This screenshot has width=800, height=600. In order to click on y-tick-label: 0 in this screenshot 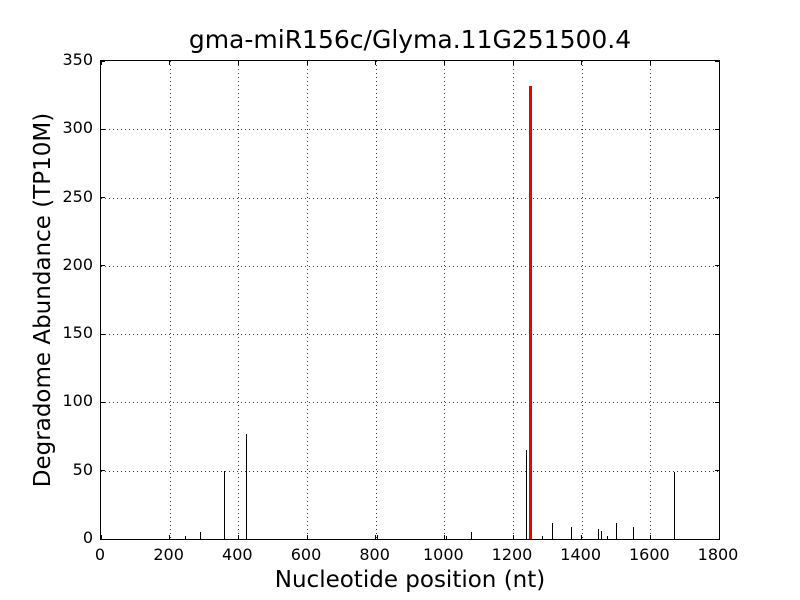, I will do `click(87, 537)`.